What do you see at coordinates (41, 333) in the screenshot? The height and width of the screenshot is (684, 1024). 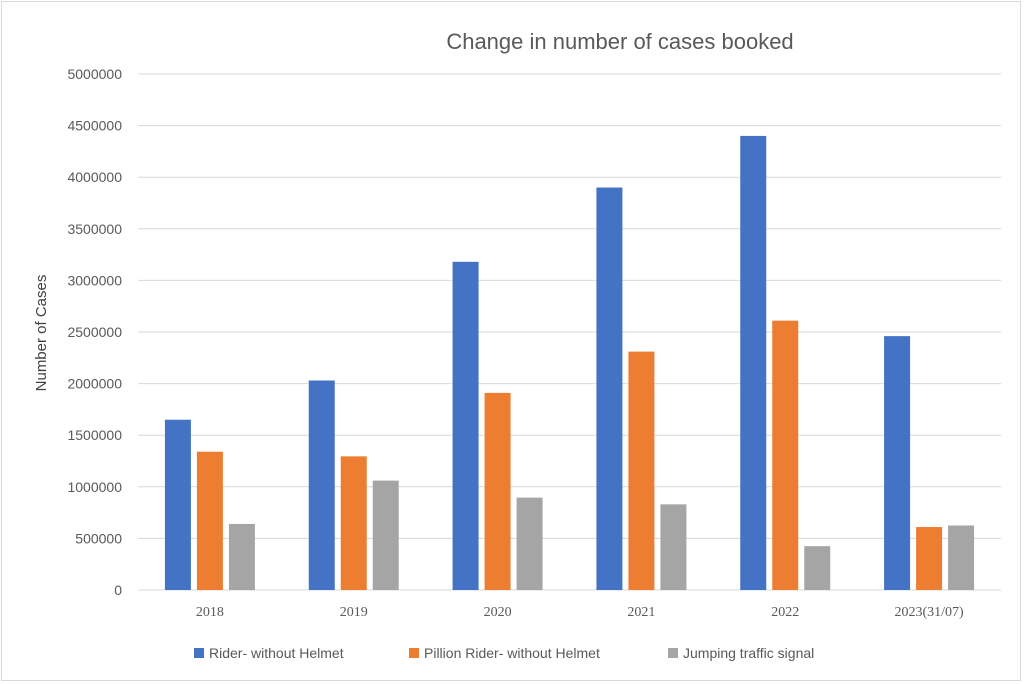 I see `y-axis-label: Number of Cases` at bounding box center [41, 333].